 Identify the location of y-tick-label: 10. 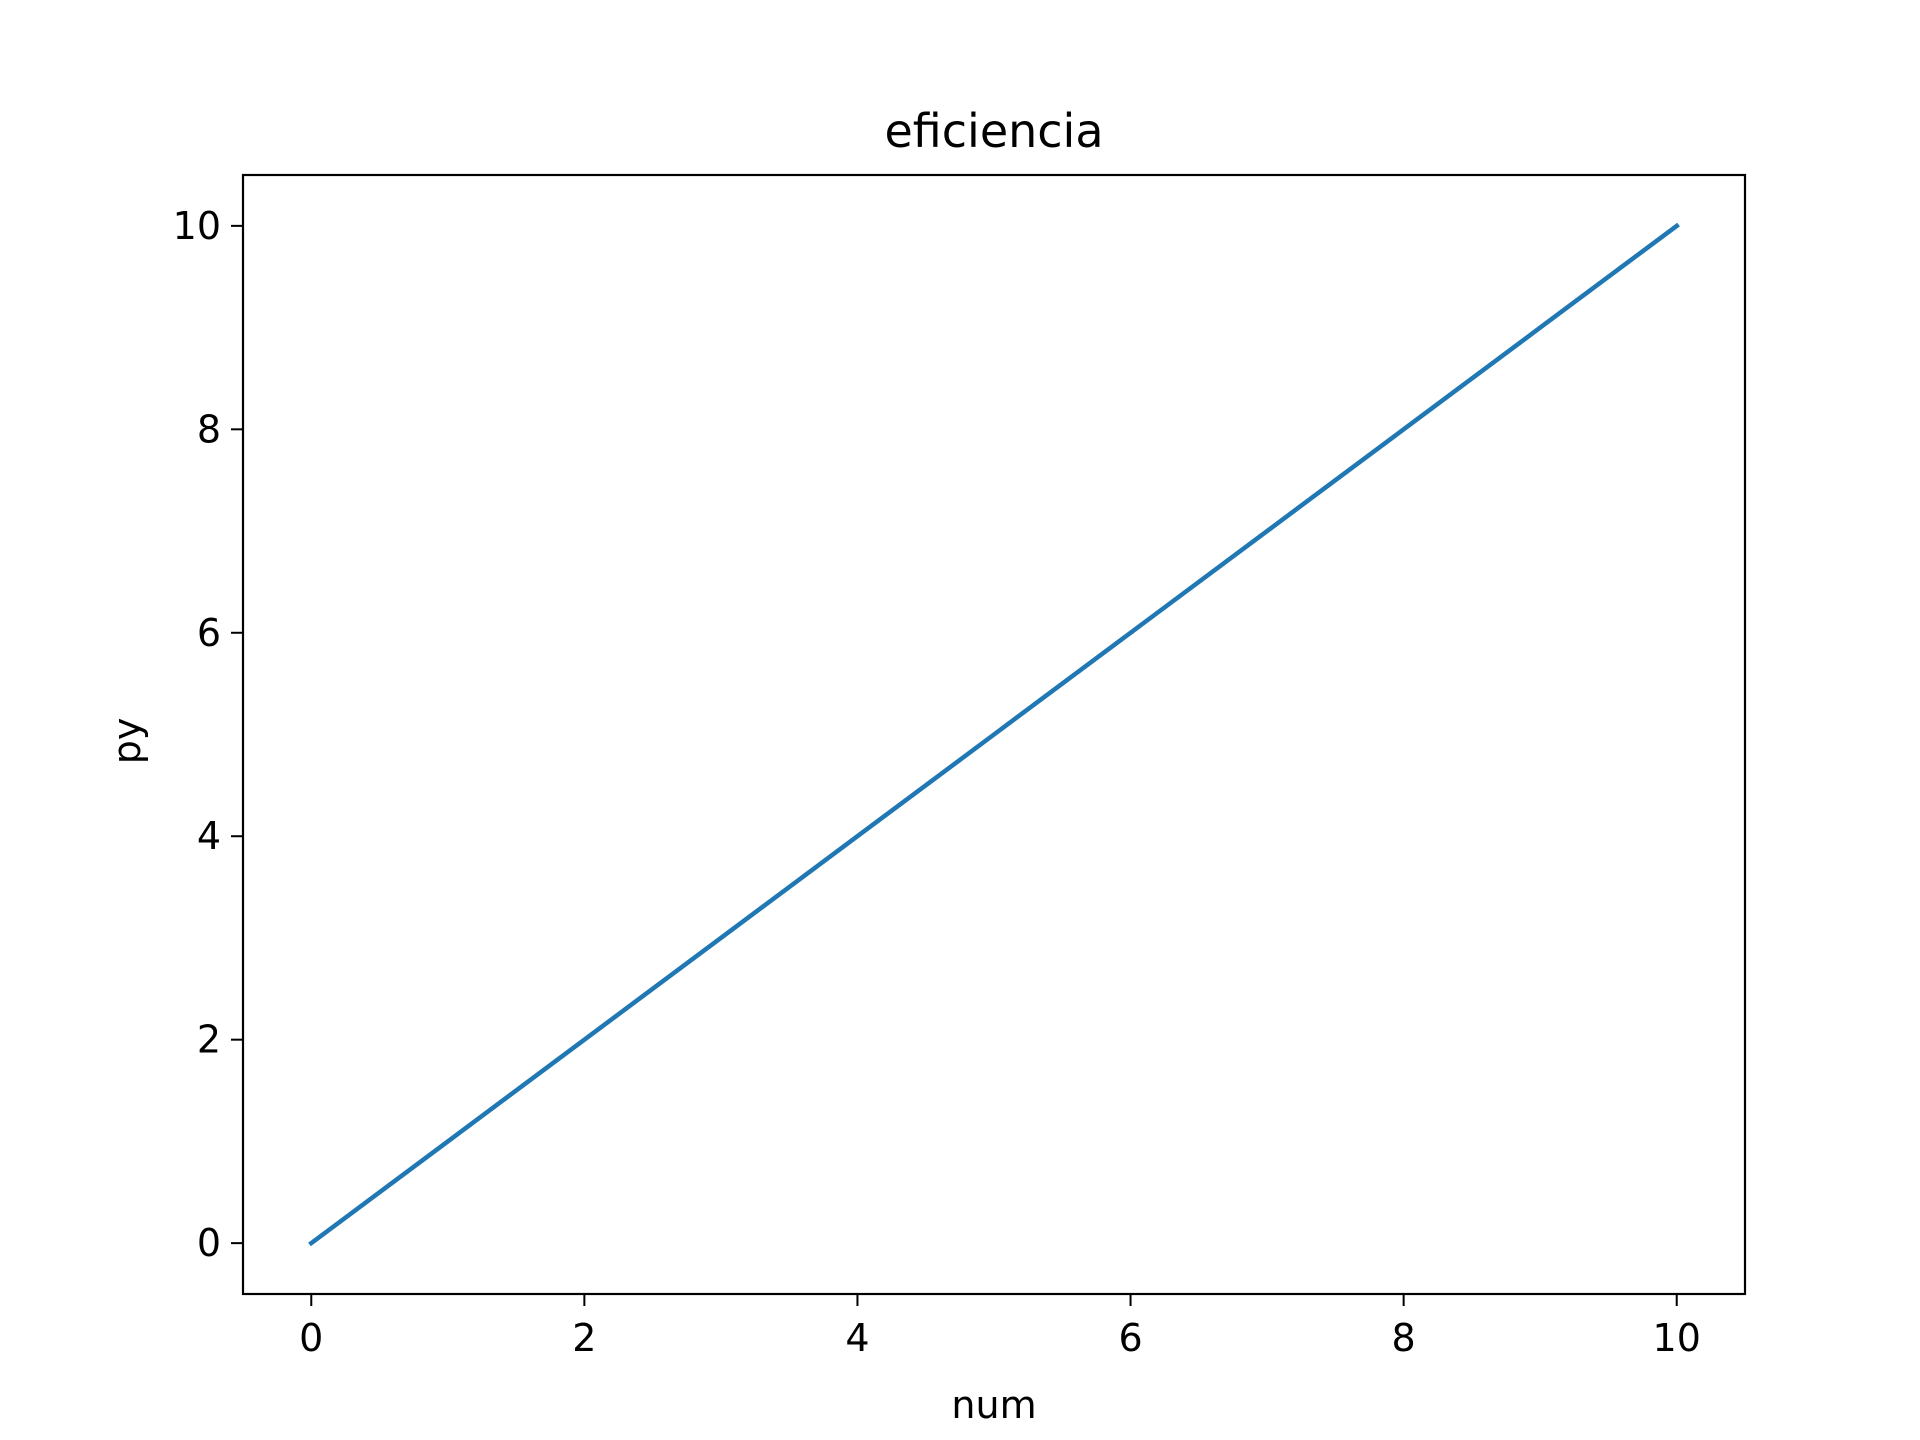
(197, 226).